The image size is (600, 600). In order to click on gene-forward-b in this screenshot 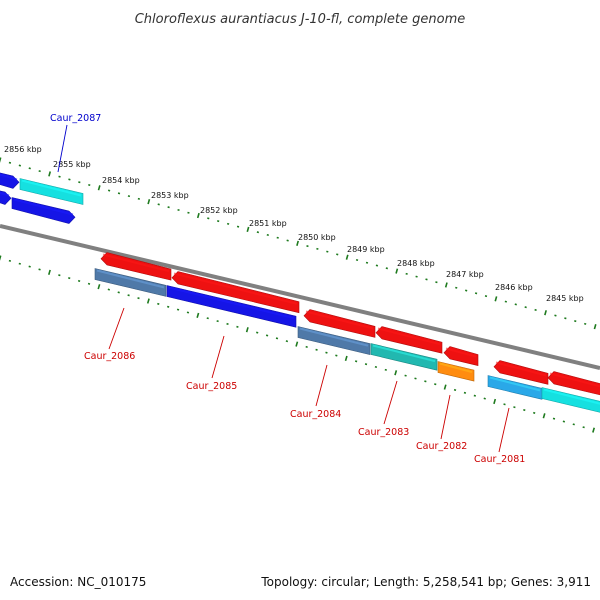, I will do `click(6, 197)`.